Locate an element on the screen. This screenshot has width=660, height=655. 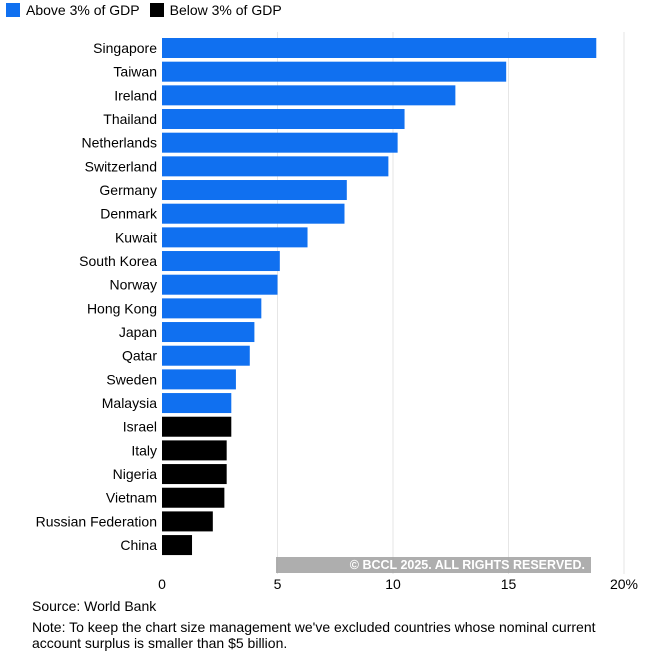
source: Source: World Bank is located at coordinates (94, 606).